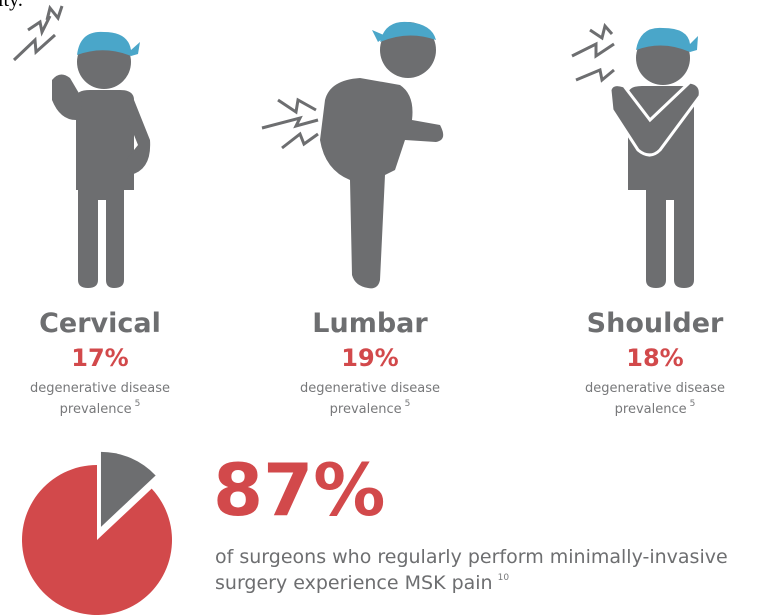 The image size is (758, 616). What do you see at coordinates (99, 358) in the screenshot?
I see `panel-percent: 17%` at bounding box center [99, 358].